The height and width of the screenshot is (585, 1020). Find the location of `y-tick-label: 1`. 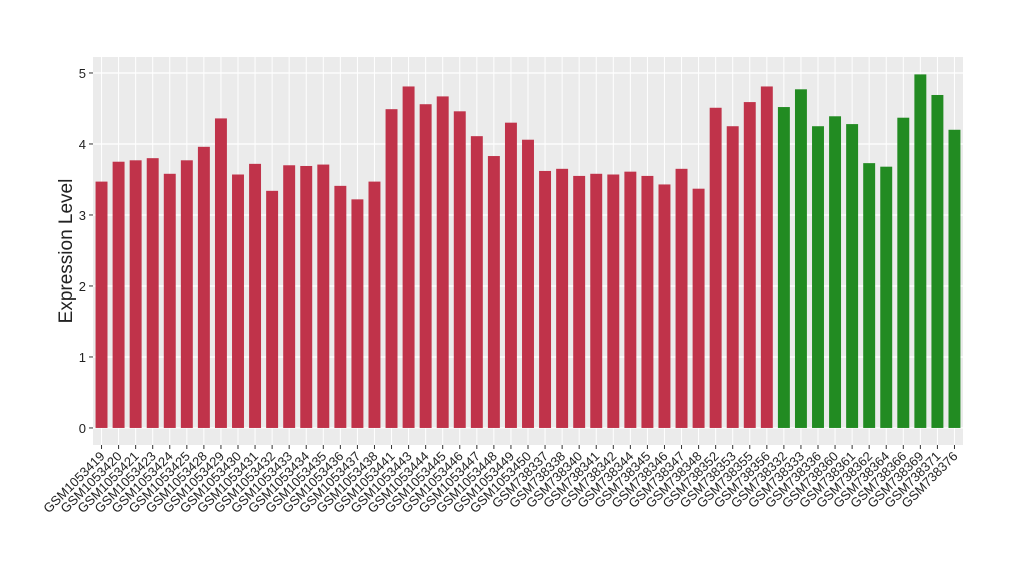

y-tick-label: 1 is located at coordinates (82, 357).